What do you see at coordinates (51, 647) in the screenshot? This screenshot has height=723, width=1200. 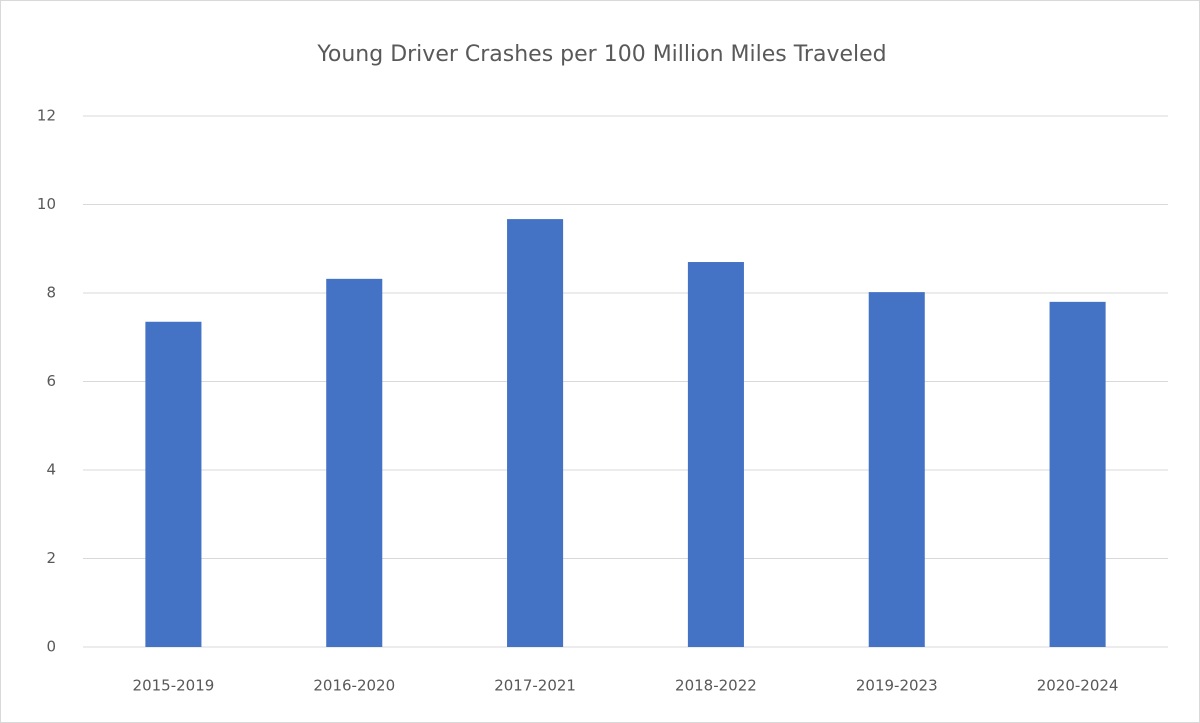 I see `y-tick-label: 0` at bounding box center [51, 647].